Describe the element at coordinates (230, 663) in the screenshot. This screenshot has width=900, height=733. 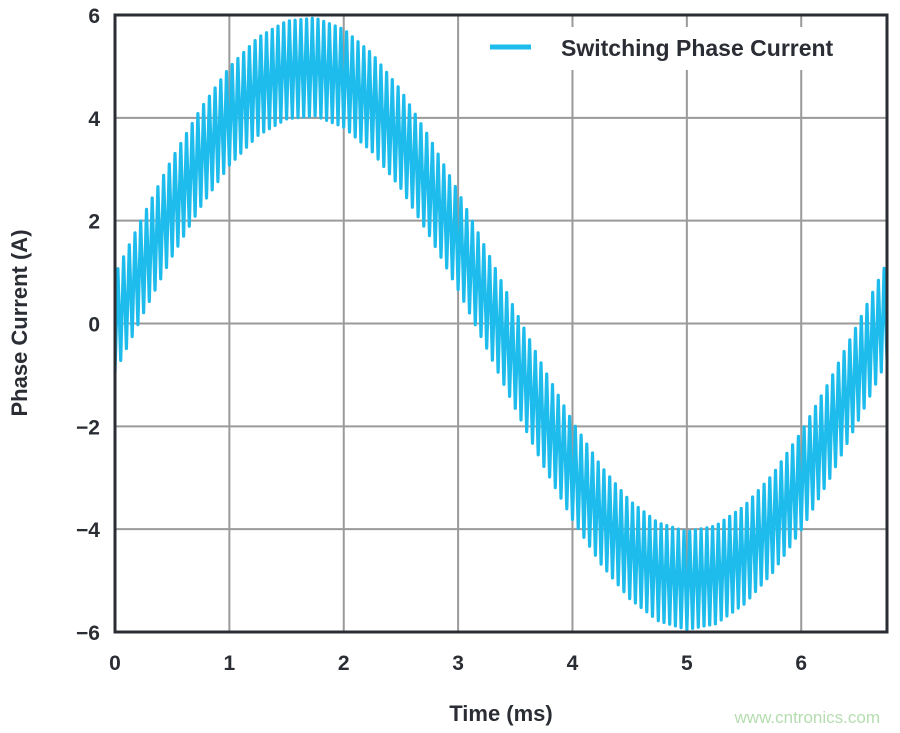
I see `x-tick-label: 1` at that location.